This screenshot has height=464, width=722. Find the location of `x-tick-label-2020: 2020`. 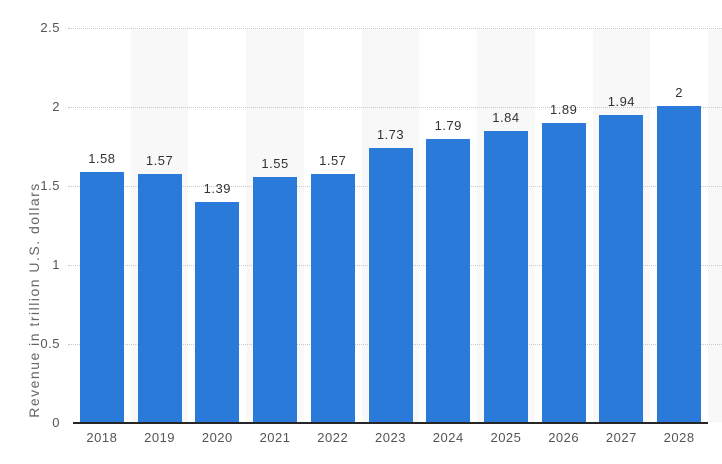

x-tick-label-2020: 2020 is located at coordinates (217, 437).